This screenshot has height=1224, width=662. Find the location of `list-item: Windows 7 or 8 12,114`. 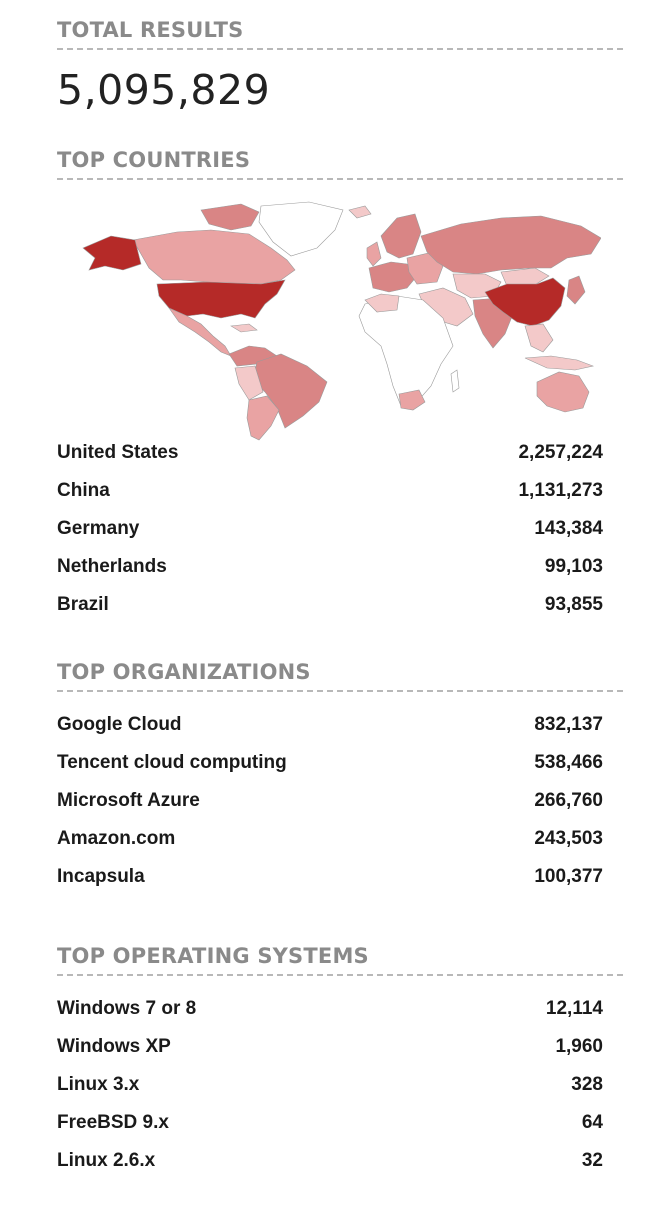

list-item: Windows 7 or 8 12,114 is located at coordinates (330, 1009).